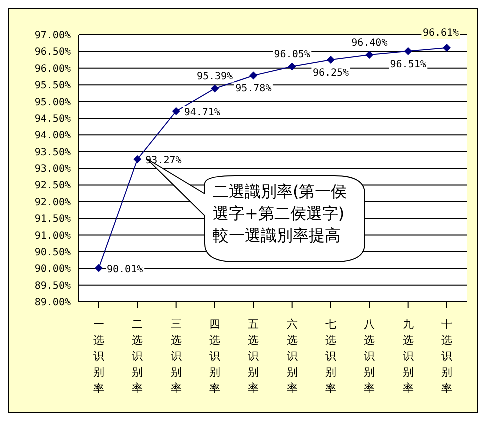 This screenshot has width=486, height=421. Describe the element at coordinates (292, 55) in the screenshot. I see `data-label: 96.05%` at that location.